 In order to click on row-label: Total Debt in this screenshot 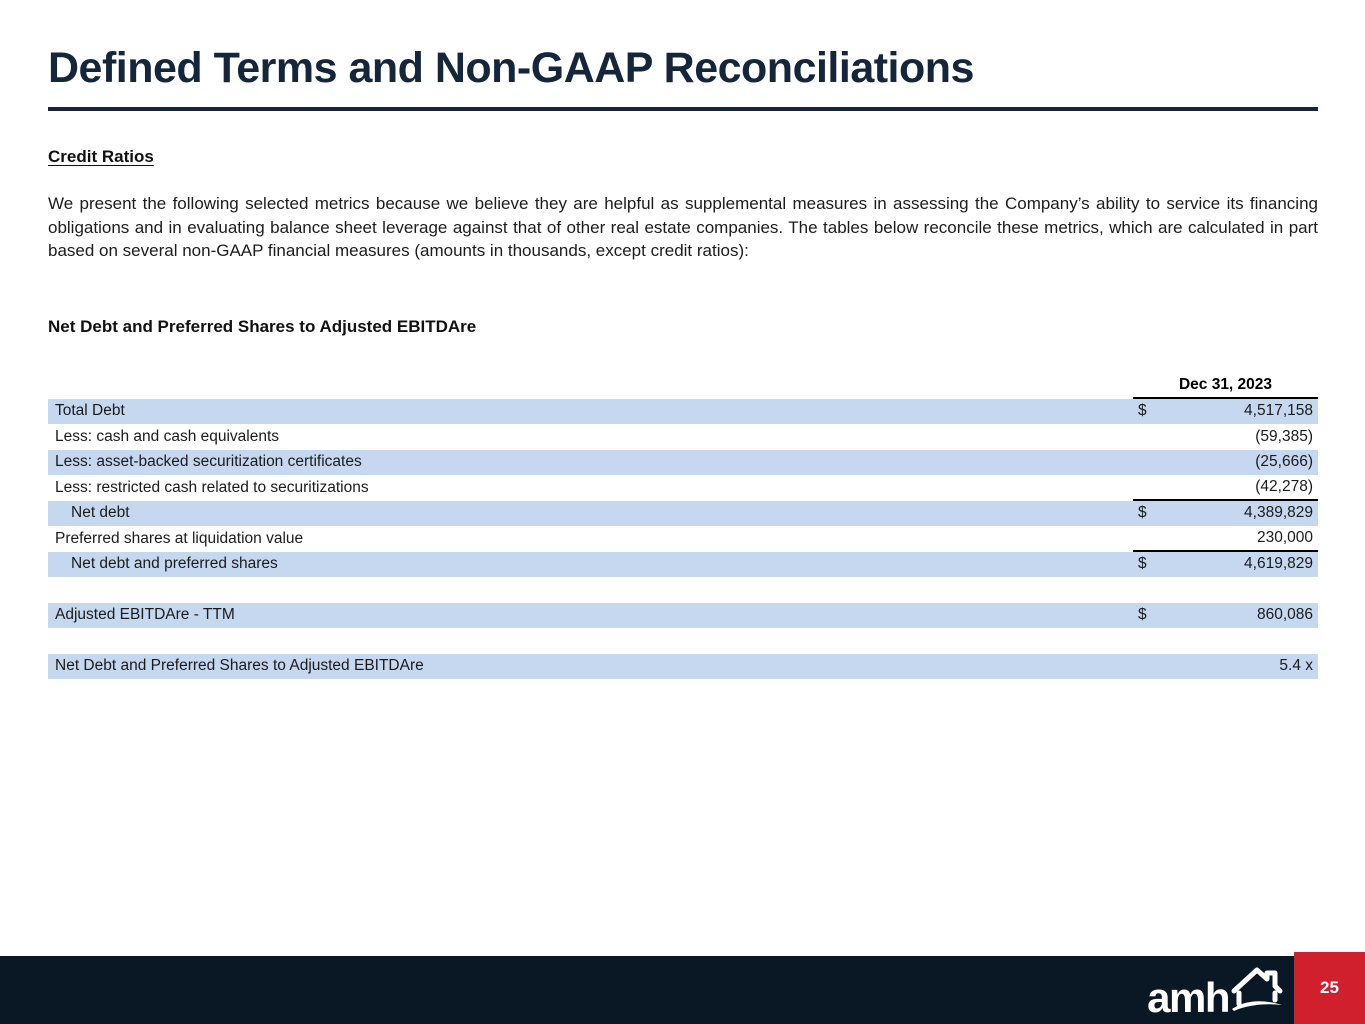, I will do `click(90, 411)`.